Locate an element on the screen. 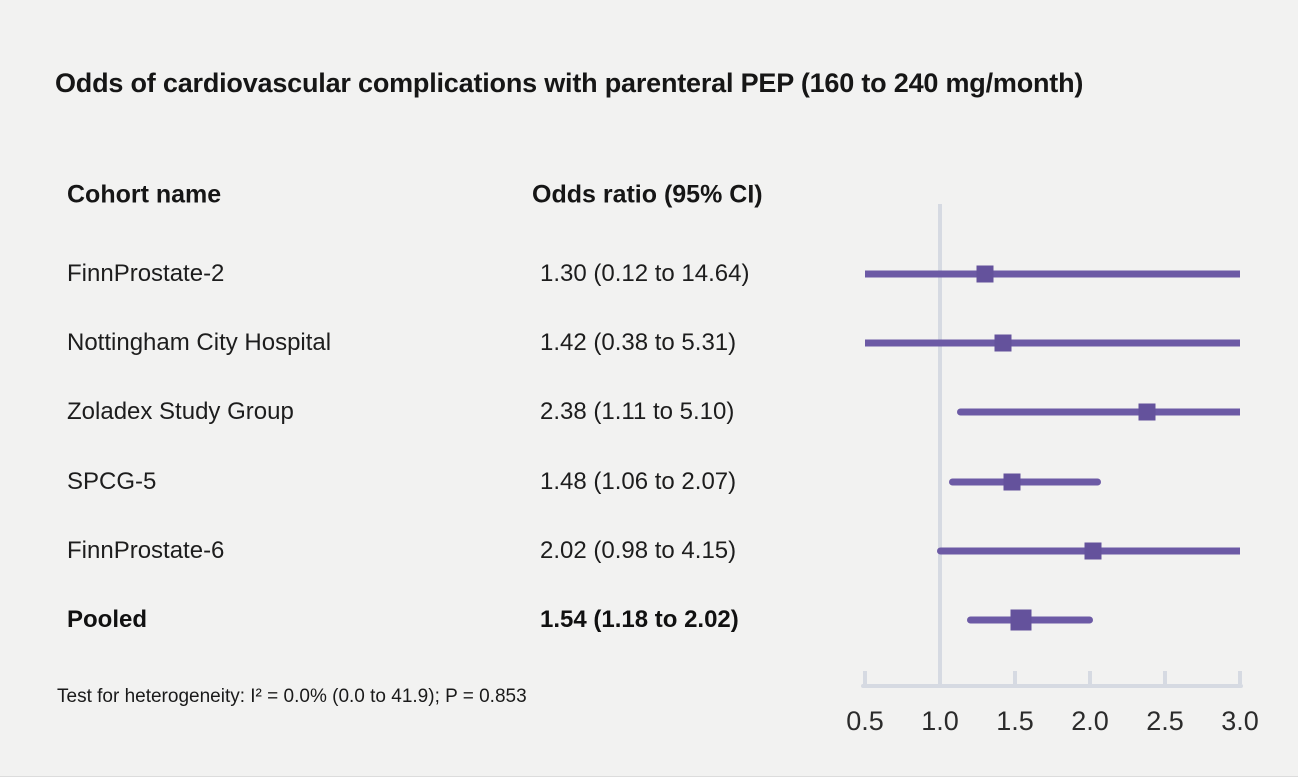 The height and width of the screenshot is (777, 1298). reference-line is located at coordinates (940, 446).